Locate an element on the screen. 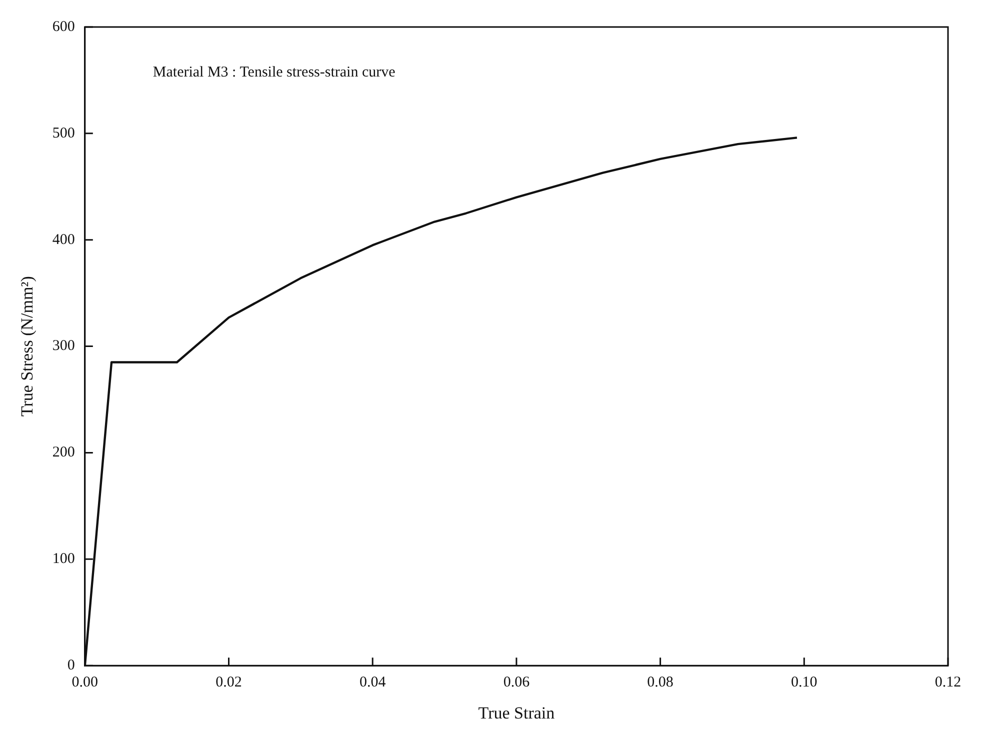 Image resolution: width=997 pixels, height=743 pixels. y-axis-title: True Stress (N/mm²) is located at coordinates (27, 346).